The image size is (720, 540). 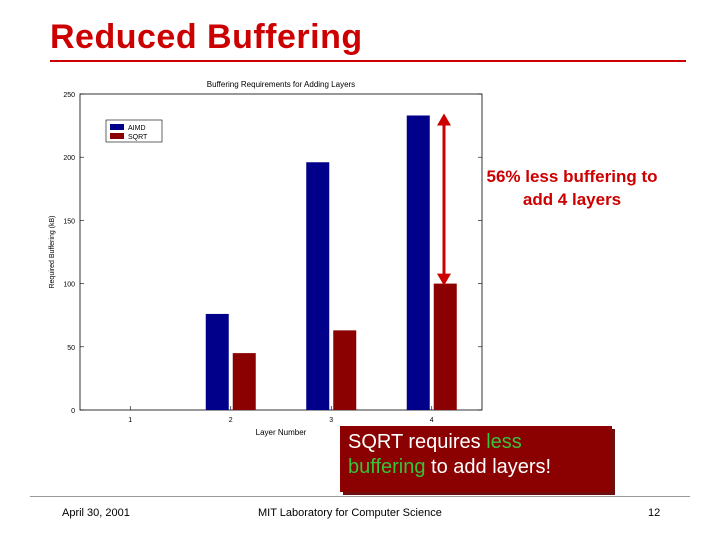 I want to click on y-tick-label: 0, so click(x=73, y=411).